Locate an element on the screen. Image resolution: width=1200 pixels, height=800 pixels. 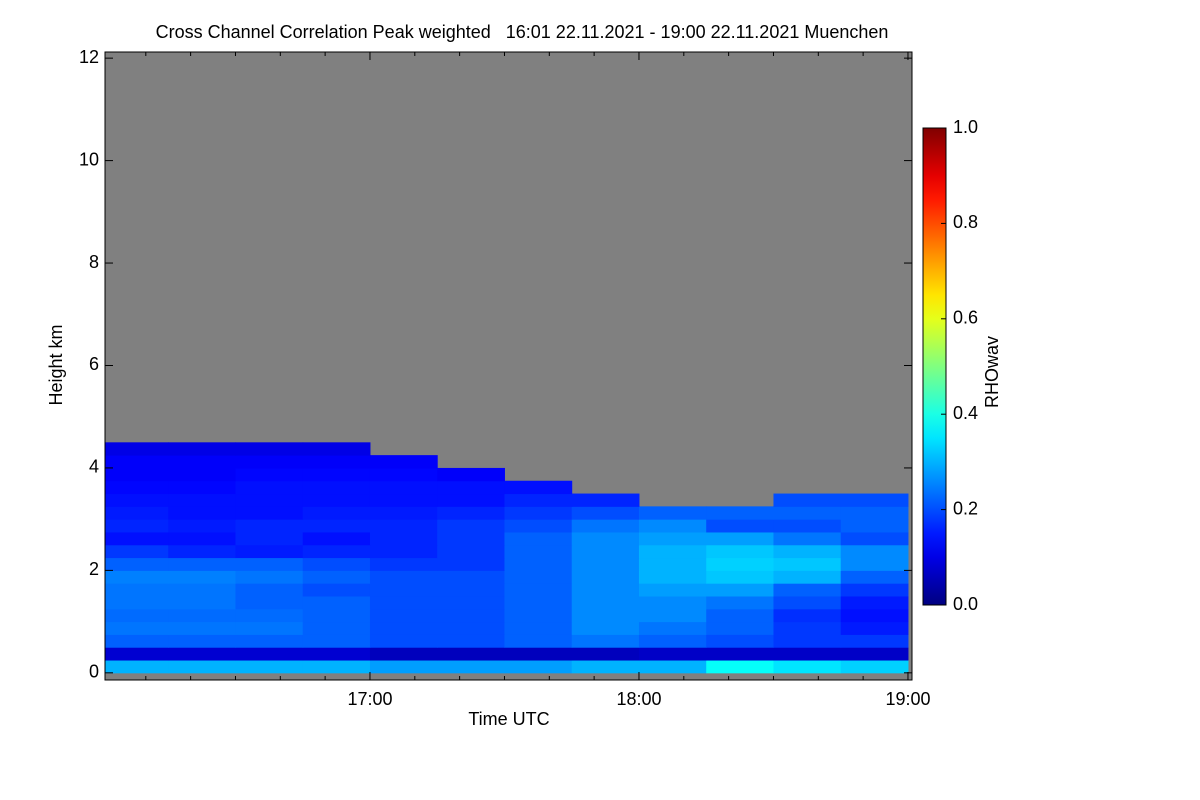
x-tick-label: 18:00 is located at coordinates (638, 699).